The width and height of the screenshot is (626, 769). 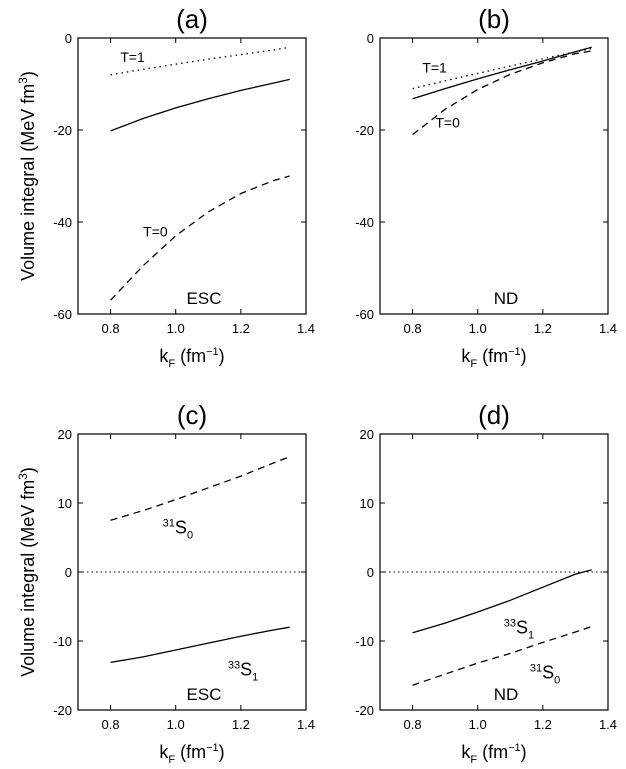 I want to click on panel-title: (d), so click(x=494, y=415).